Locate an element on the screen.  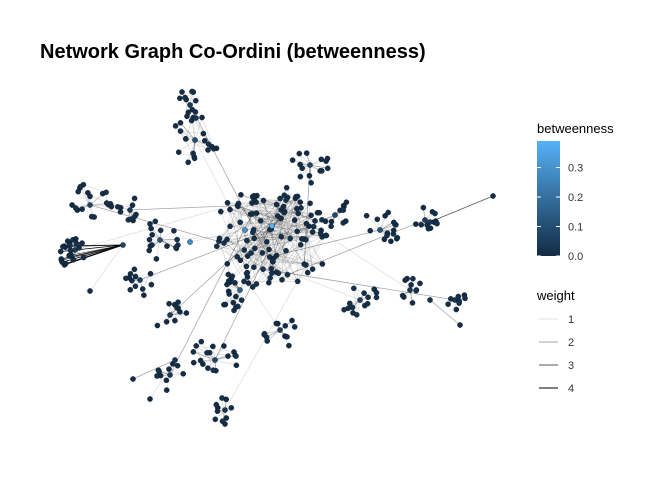
weight-legend-title: weight is located at coordinates (555, 295).